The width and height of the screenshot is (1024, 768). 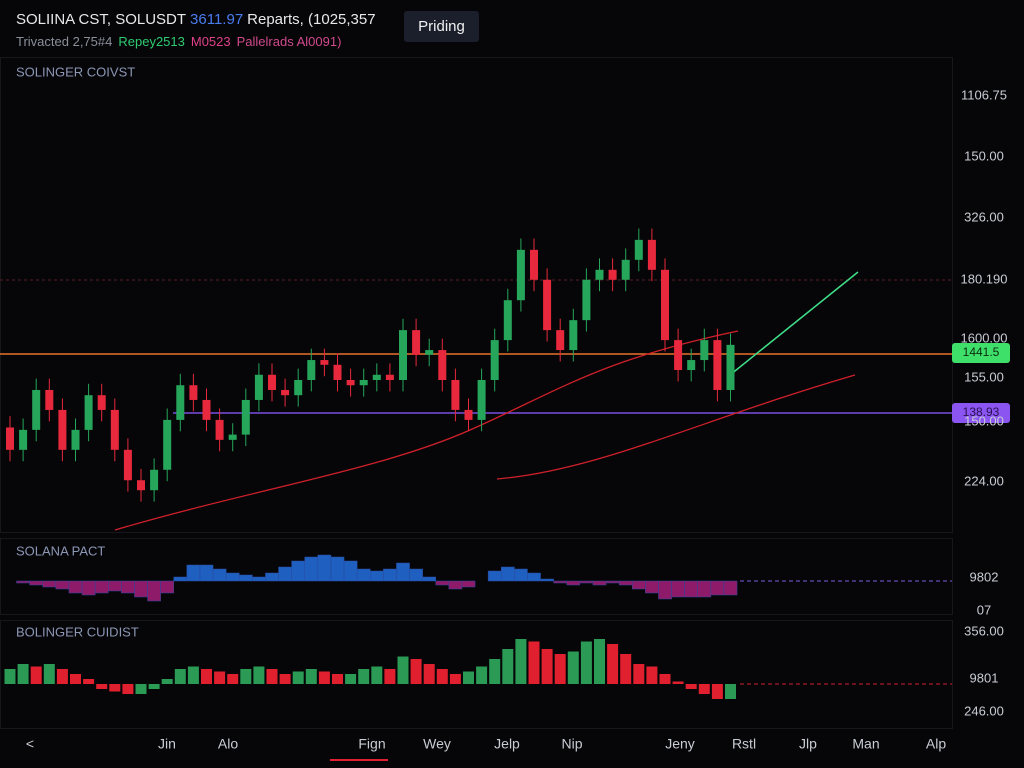 I want to click on x-axis-label: Alp, so click(x=936, y=744).